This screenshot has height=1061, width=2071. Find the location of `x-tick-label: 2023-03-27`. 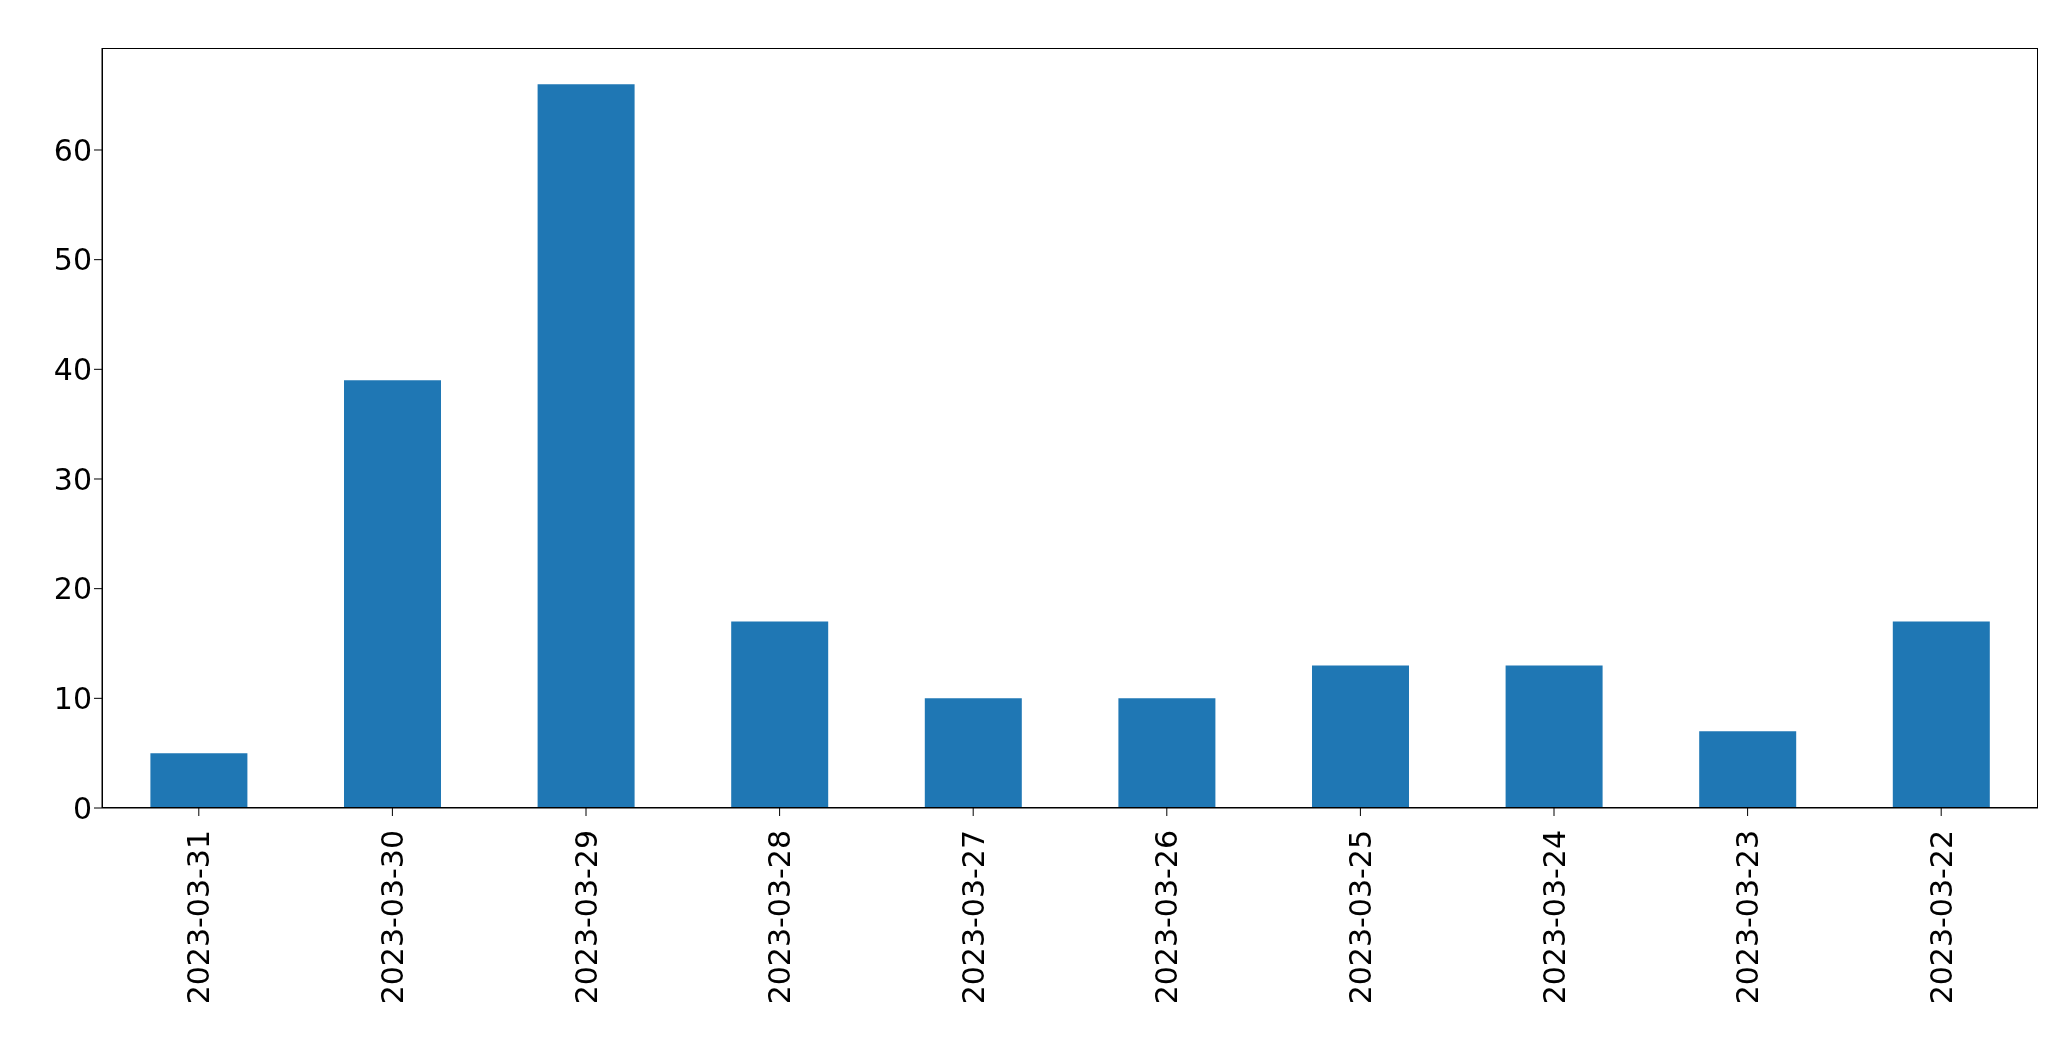

x-tick-label: 2023-03-27 is located at coordinates (973, 917).